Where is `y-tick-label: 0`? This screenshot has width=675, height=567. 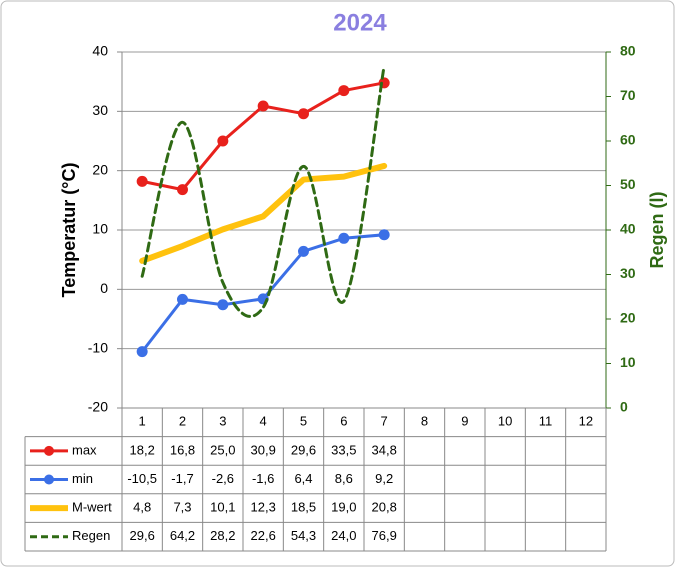 y-tick-label: 0 is located at coordinates (104, 288).